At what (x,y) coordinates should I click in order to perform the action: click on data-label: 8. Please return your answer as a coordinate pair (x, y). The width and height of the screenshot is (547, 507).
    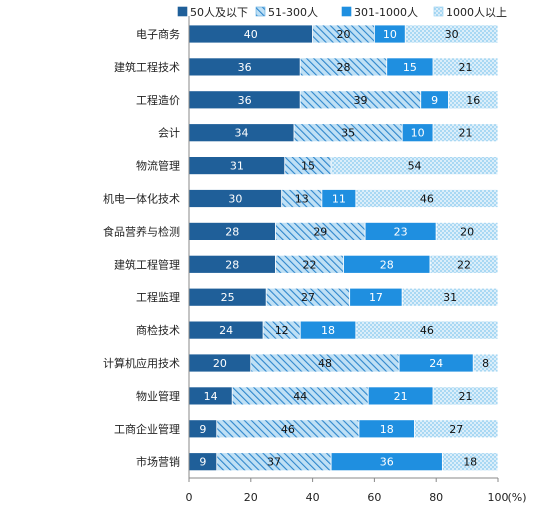
    Looking at the image, I should click on (485, 363).